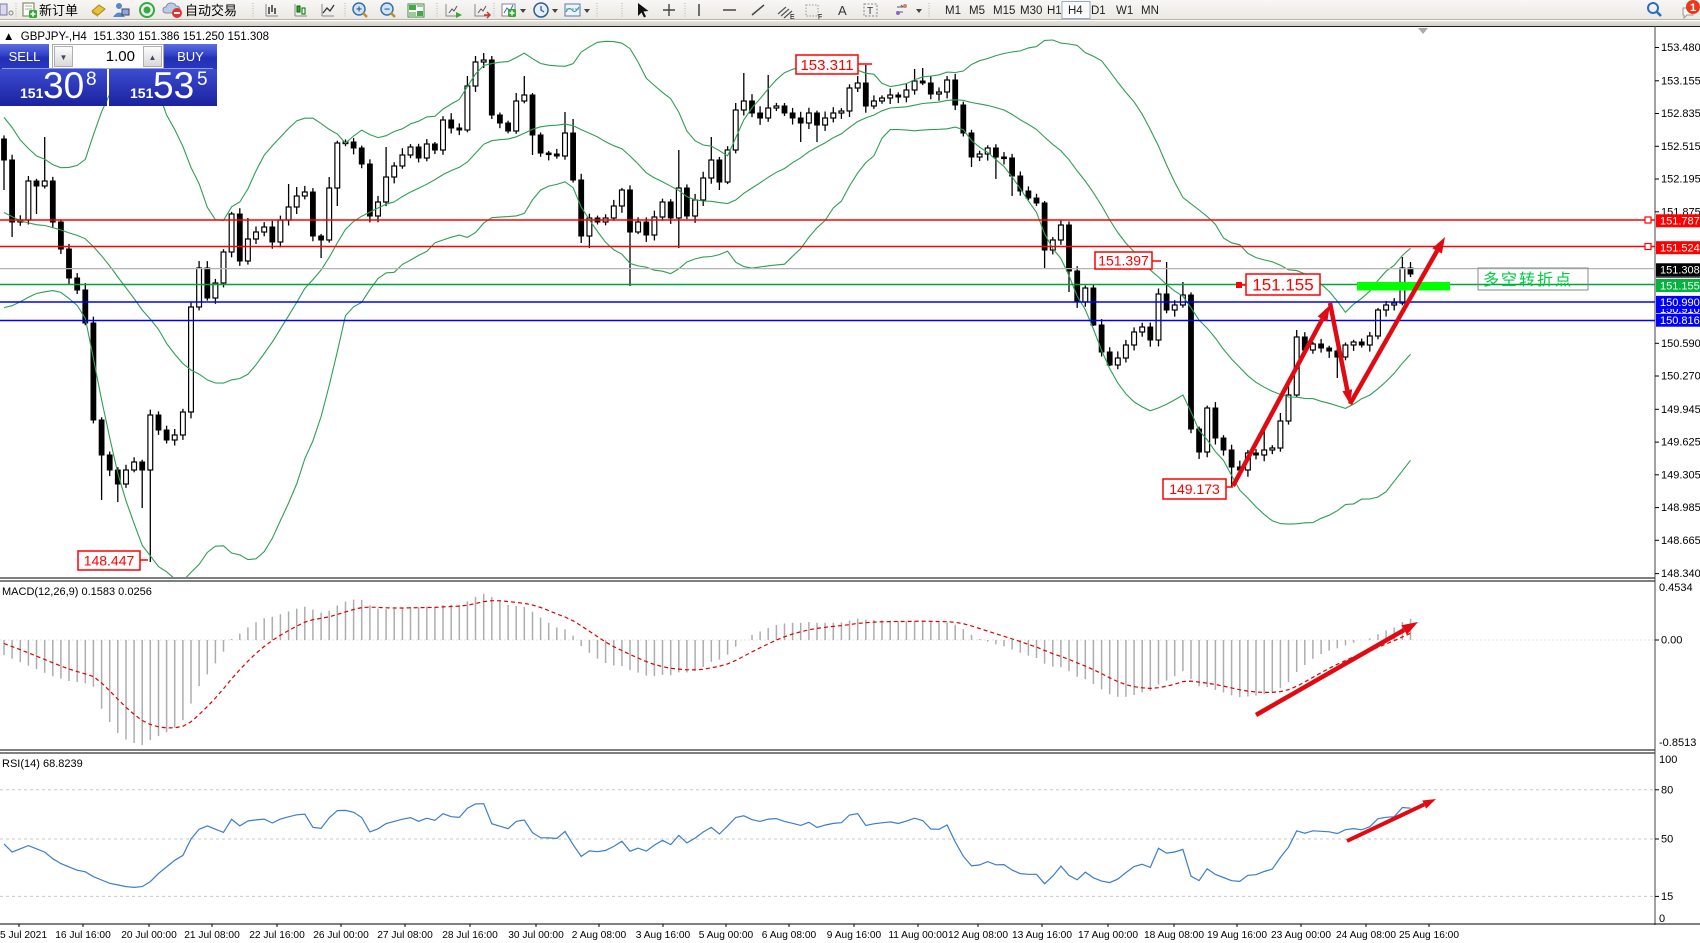  I want to click on svg-text: 150.270, so click(1680, 377).